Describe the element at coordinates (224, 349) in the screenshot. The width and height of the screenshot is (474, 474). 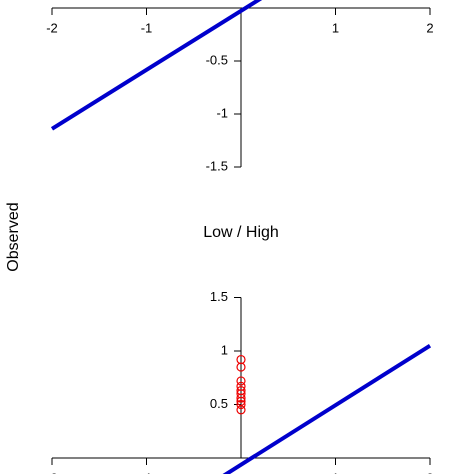
I see `y-tick-label: 1` at that location.